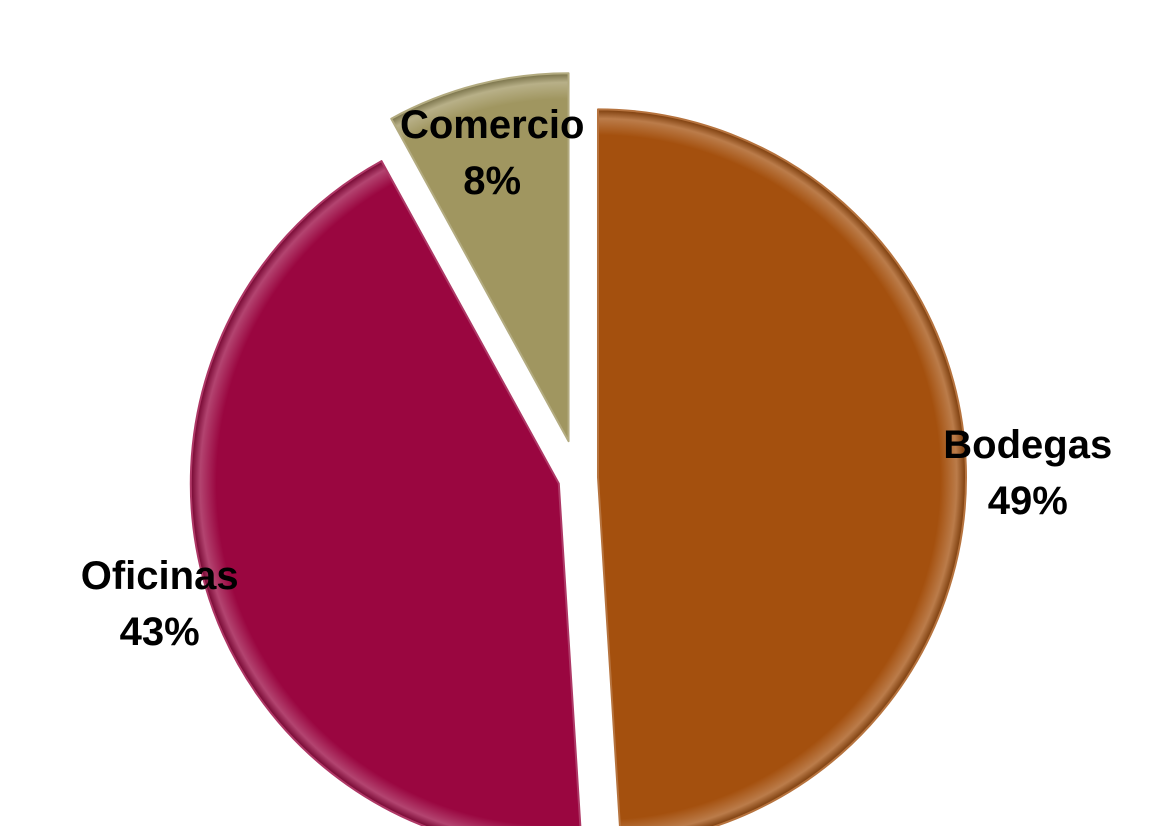 The width and height of the screenshot is (1169, 831). What do you see at coordinates (160, 576) in the screenshot?
I see `slice-label-name-oficinas: Oficinas` at bounding box center [160, 576].